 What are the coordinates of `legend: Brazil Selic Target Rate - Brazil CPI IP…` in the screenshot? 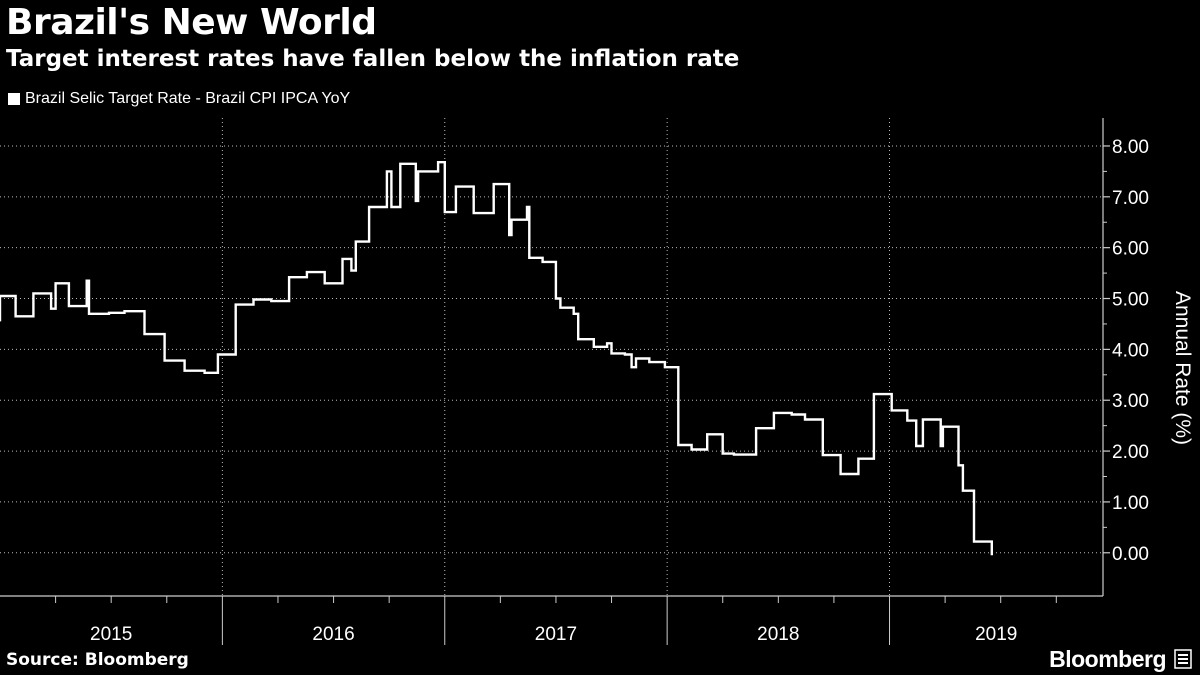 It's located at (179, 99).